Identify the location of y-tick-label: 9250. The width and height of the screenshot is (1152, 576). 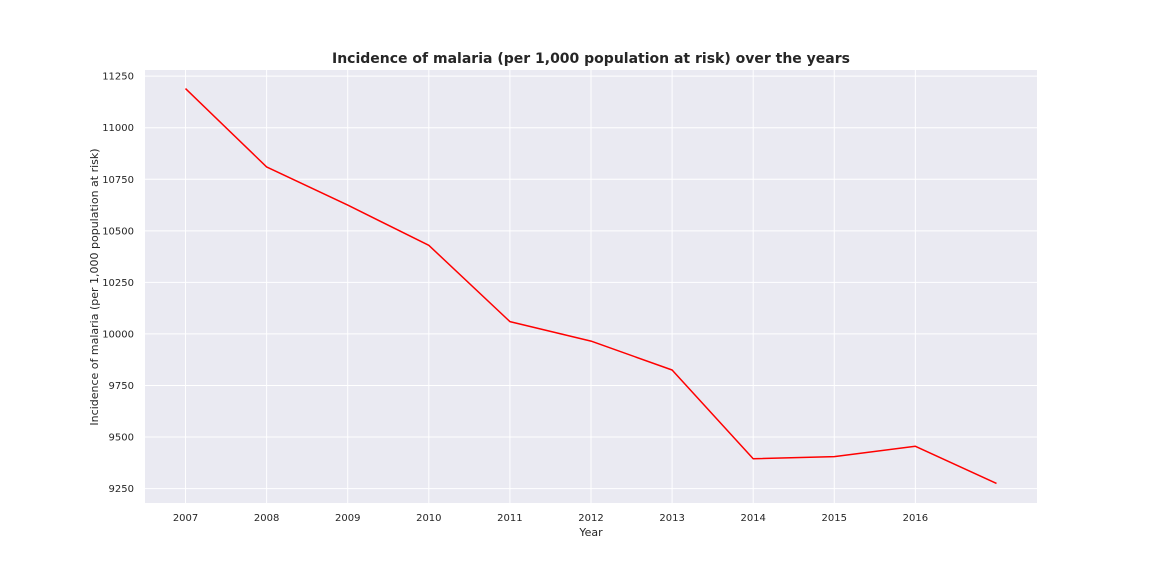
(121, 489).